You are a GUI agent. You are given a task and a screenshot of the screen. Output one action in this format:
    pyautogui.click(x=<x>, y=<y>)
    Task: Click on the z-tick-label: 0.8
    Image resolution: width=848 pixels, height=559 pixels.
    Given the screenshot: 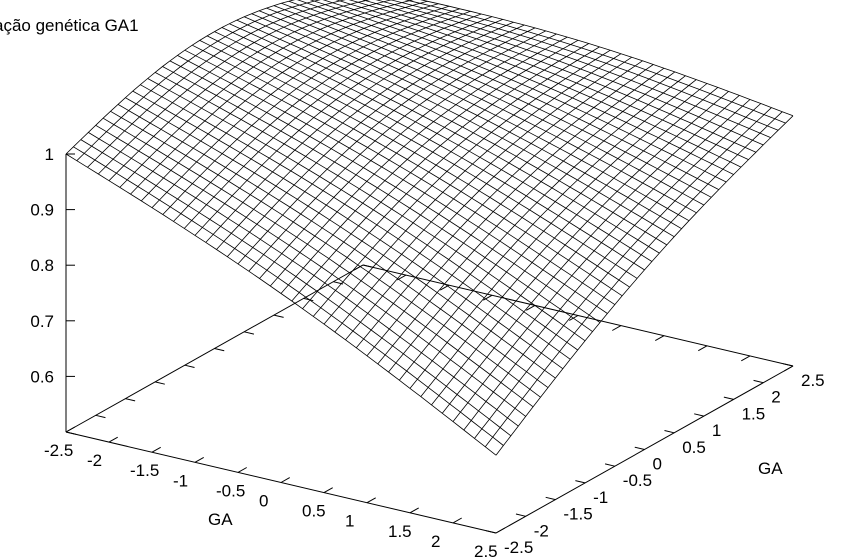 What is the action you would take?
    pyautogui.click(x=42, y=265)
    